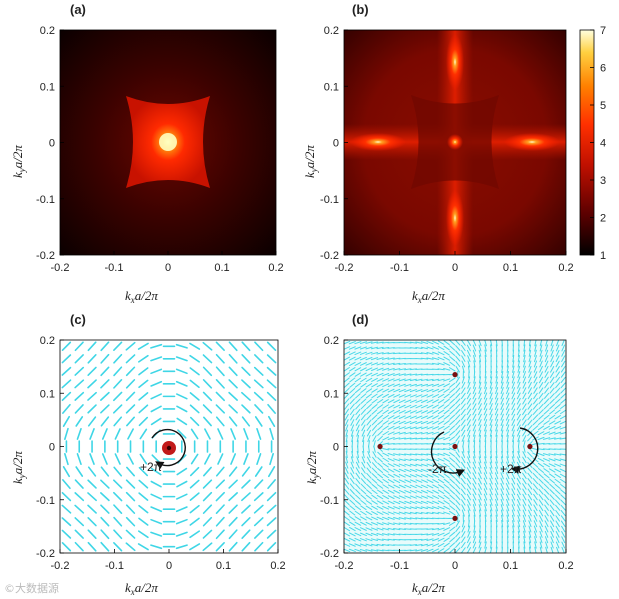  Describe the element at coordinates (455, 566) in the screenshot. I see `xtick-label: 0` at that location.